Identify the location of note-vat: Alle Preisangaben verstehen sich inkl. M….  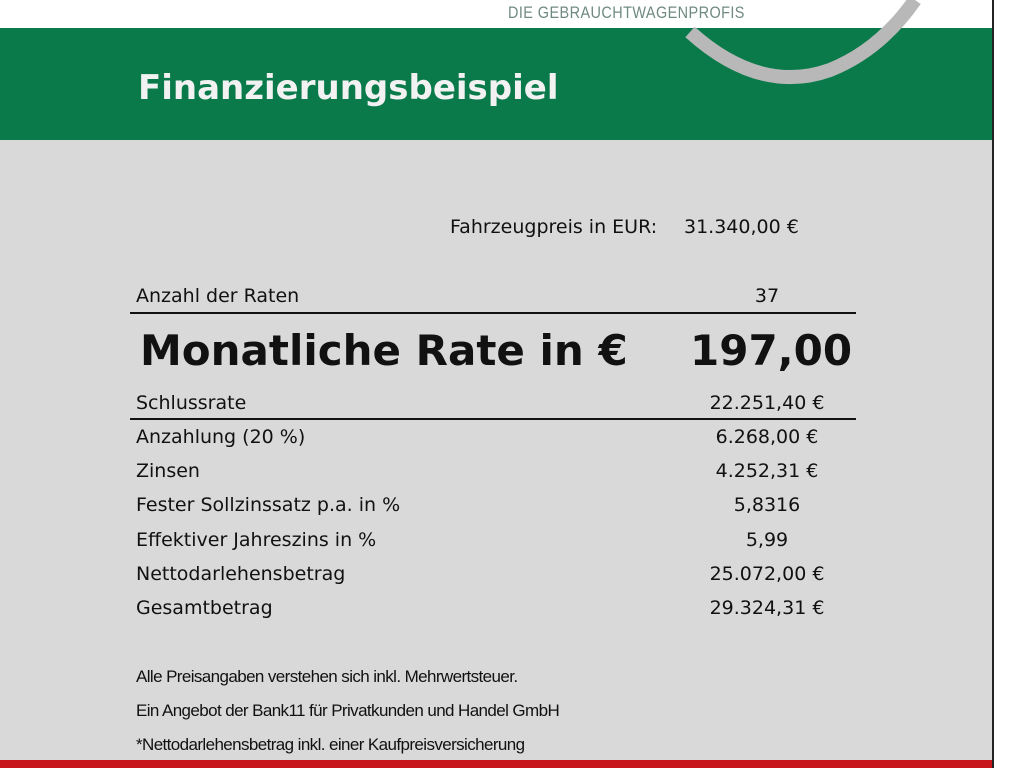
(327, 676).